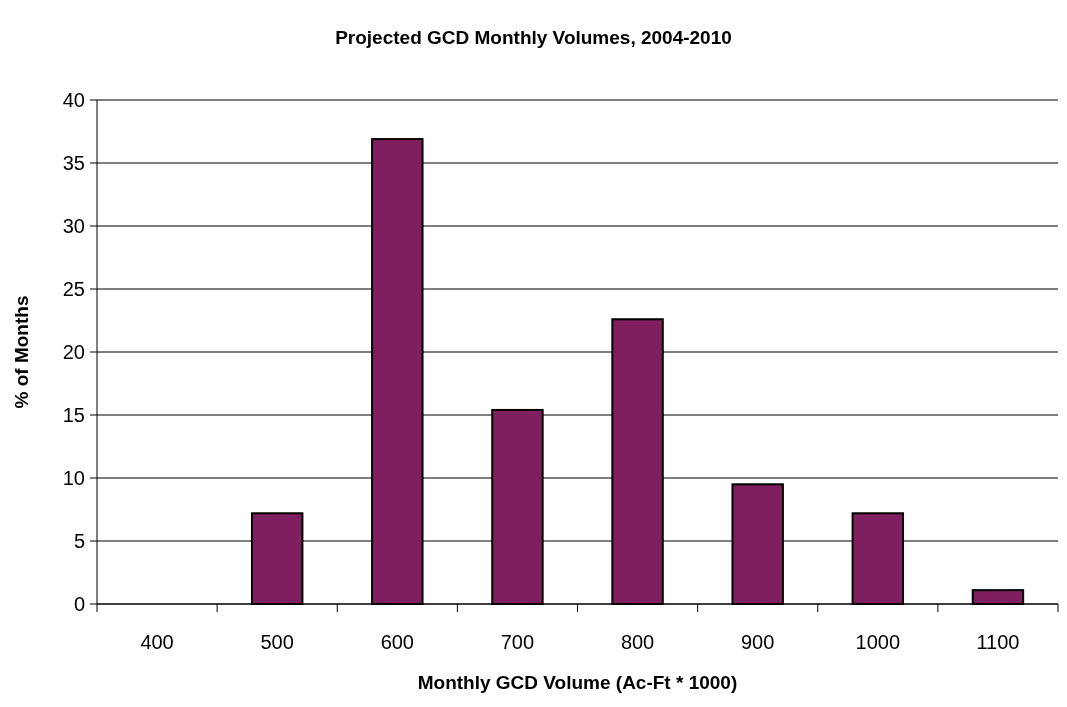 The image size is (1067, 707). I want to click on x-tick-label: 400, so click(157, 642).